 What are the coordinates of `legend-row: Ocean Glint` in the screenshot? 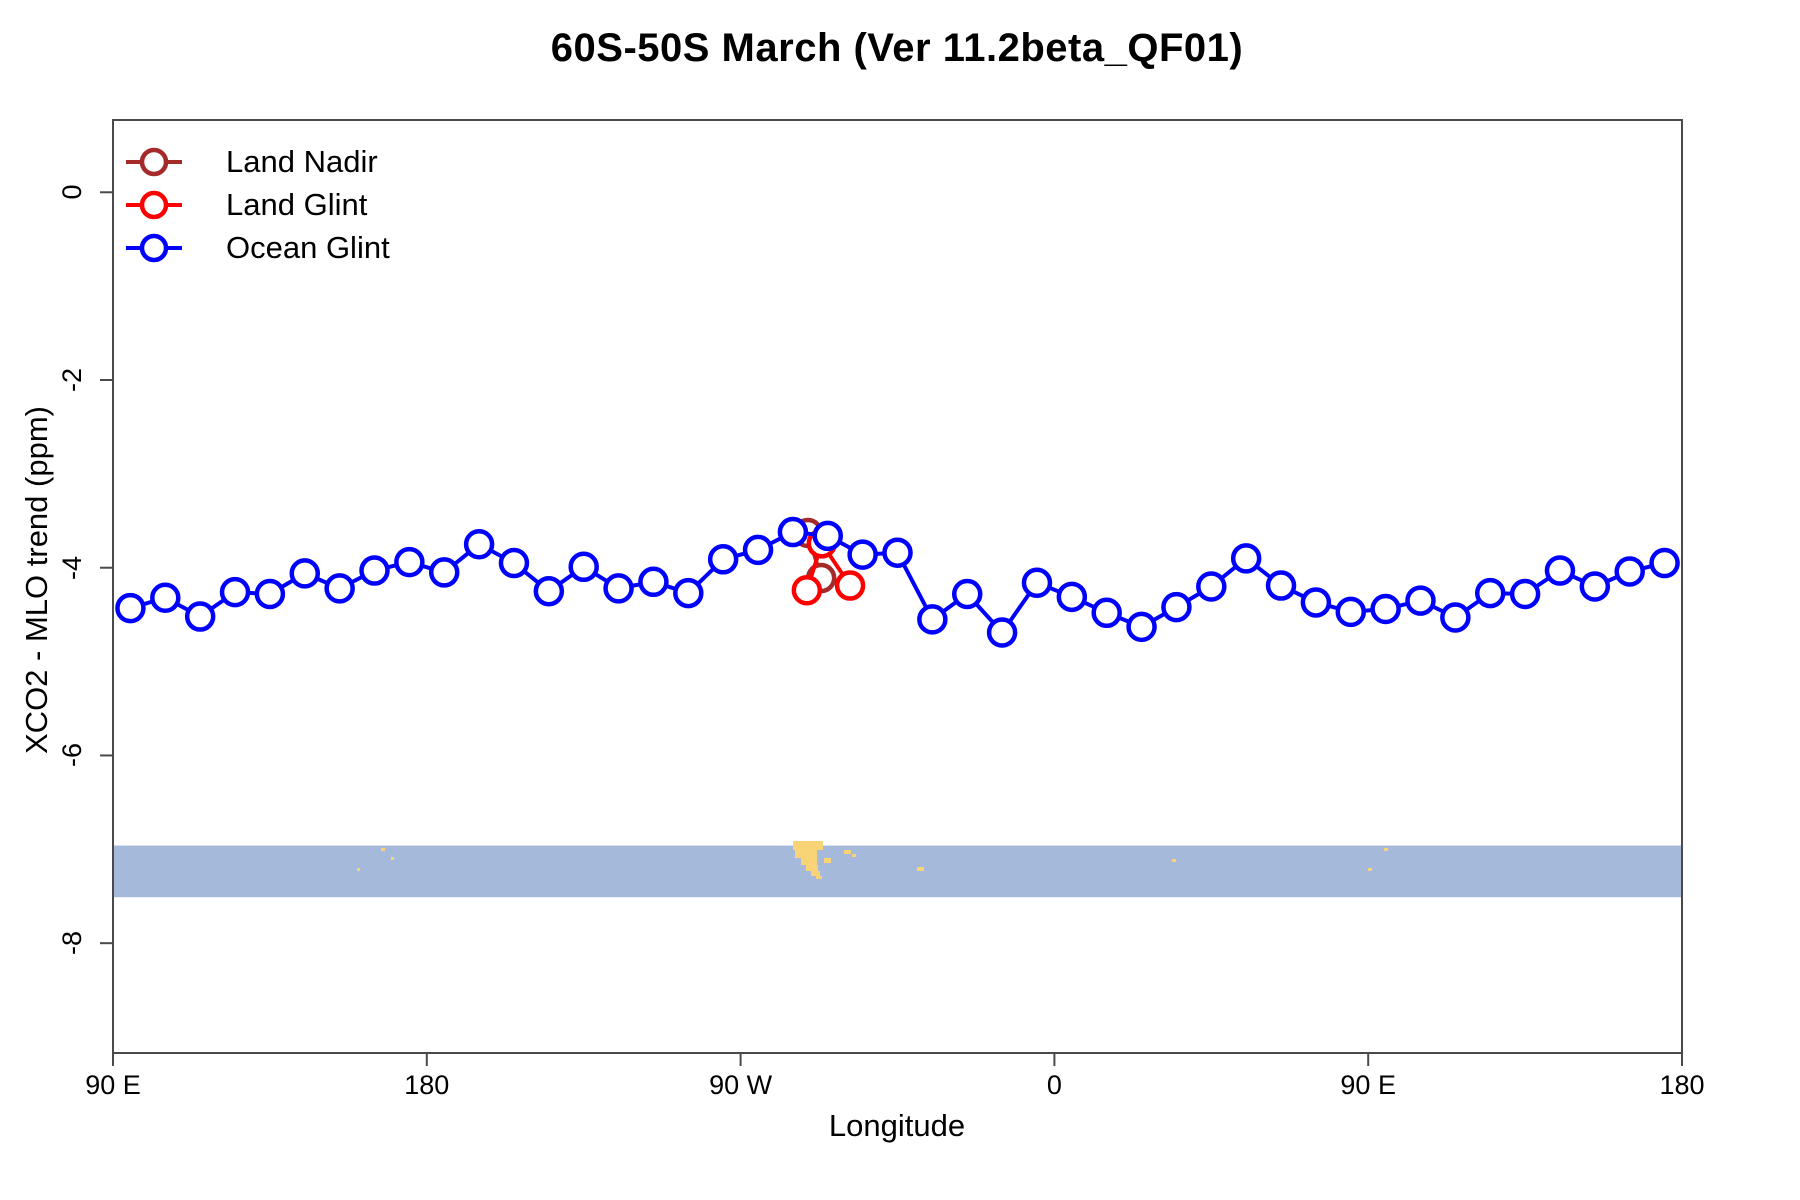 It's located at (258, 247).